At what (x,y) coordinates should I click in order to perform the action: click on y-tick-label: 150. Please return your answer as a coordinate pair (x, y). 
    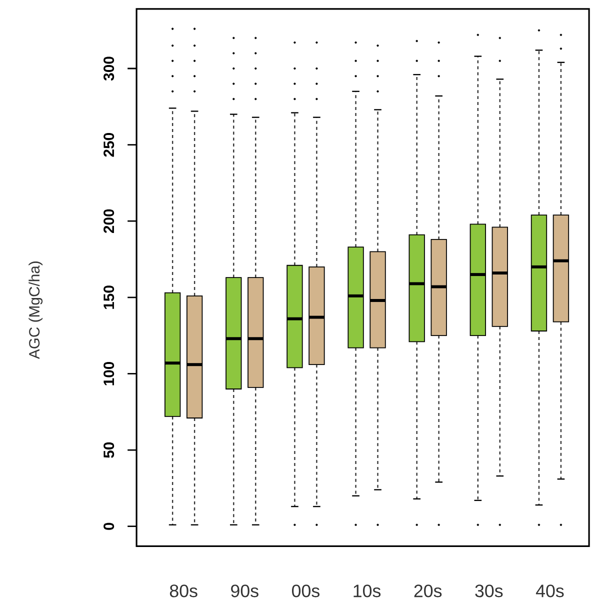
    Looking at the image, I should click on (109, 297).